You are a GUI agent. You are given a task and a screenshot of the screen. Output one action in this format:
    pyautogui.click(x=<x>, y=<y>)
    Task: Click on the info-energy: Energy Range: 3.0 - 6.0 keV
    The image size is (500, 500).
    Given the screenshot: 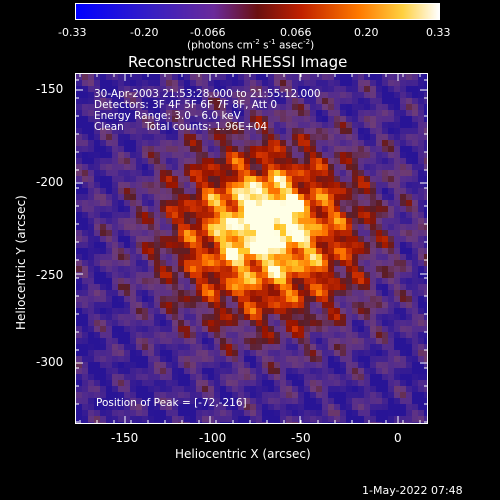 What is the action you would take?
    pyautogui.click(x=167, y=116)
    